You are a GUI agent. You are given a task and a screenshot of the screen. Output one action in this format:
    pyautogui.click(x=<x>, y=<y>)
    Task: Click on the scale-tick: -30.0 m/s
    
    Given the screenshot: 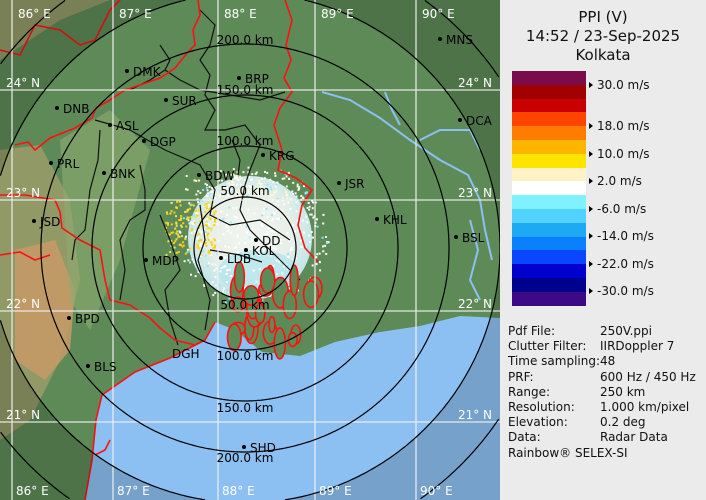 What is the action you would take?
    pyautogui.click(x=644, y=291)
    